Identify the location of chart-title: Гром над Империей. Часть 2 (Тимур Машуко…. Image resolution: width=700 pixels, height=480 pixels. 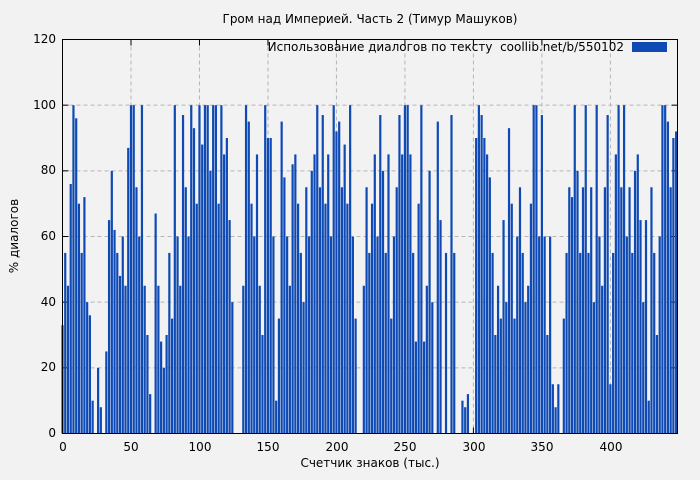
(370, 19).